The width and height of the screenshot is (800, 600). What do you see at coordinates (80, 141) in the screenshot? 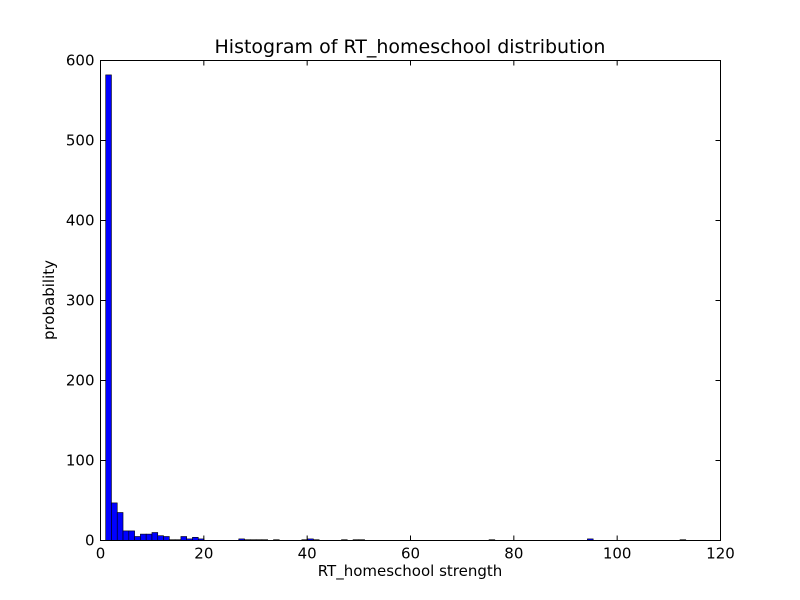
I see `y-tick-label: 500` at bounding box center [80, 141].